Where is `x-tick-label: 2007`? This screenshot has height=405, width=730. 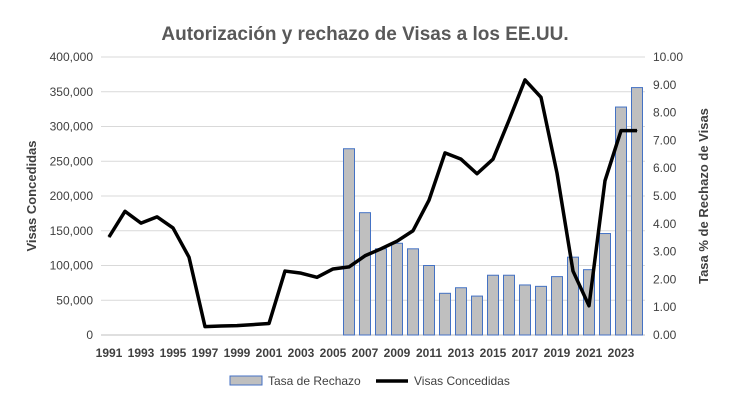
x-tick-label: 2007 is located at coordinates (365, 353).